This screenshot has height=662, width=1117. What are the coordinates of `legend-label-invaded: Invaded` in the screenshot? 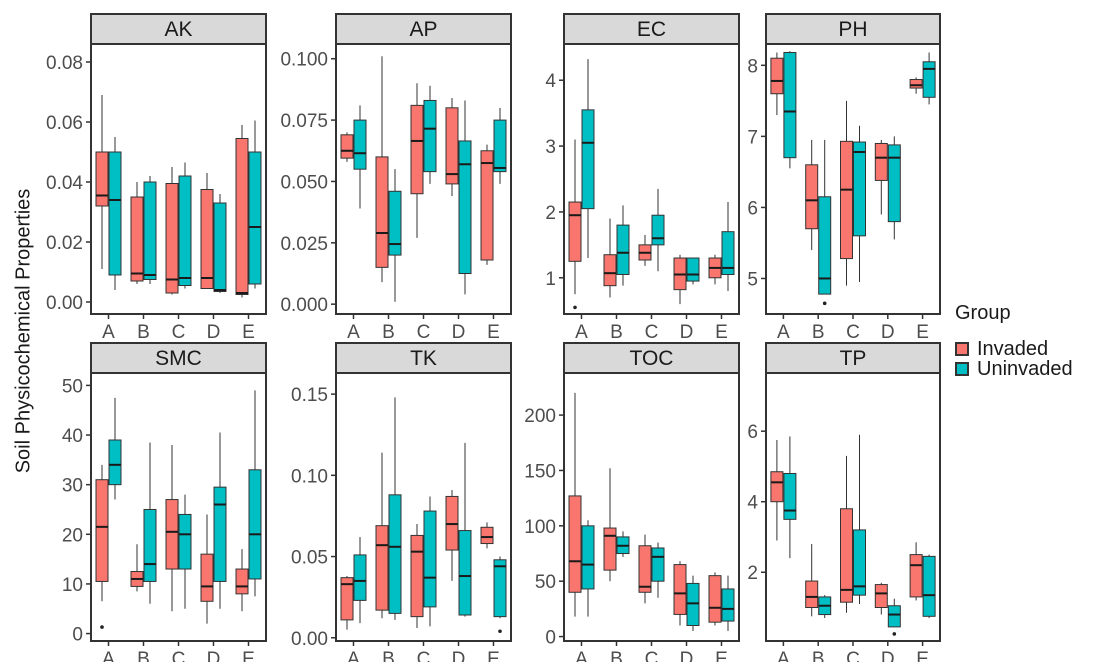 It's located at (1013, 348).